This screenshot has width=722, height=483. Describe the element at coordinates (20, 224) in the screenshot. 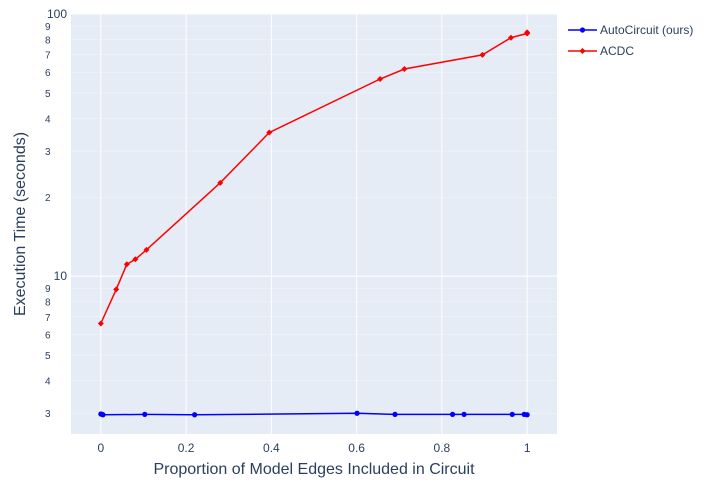

I see `y-axis-title: Execution Time (seconds)` at that location.